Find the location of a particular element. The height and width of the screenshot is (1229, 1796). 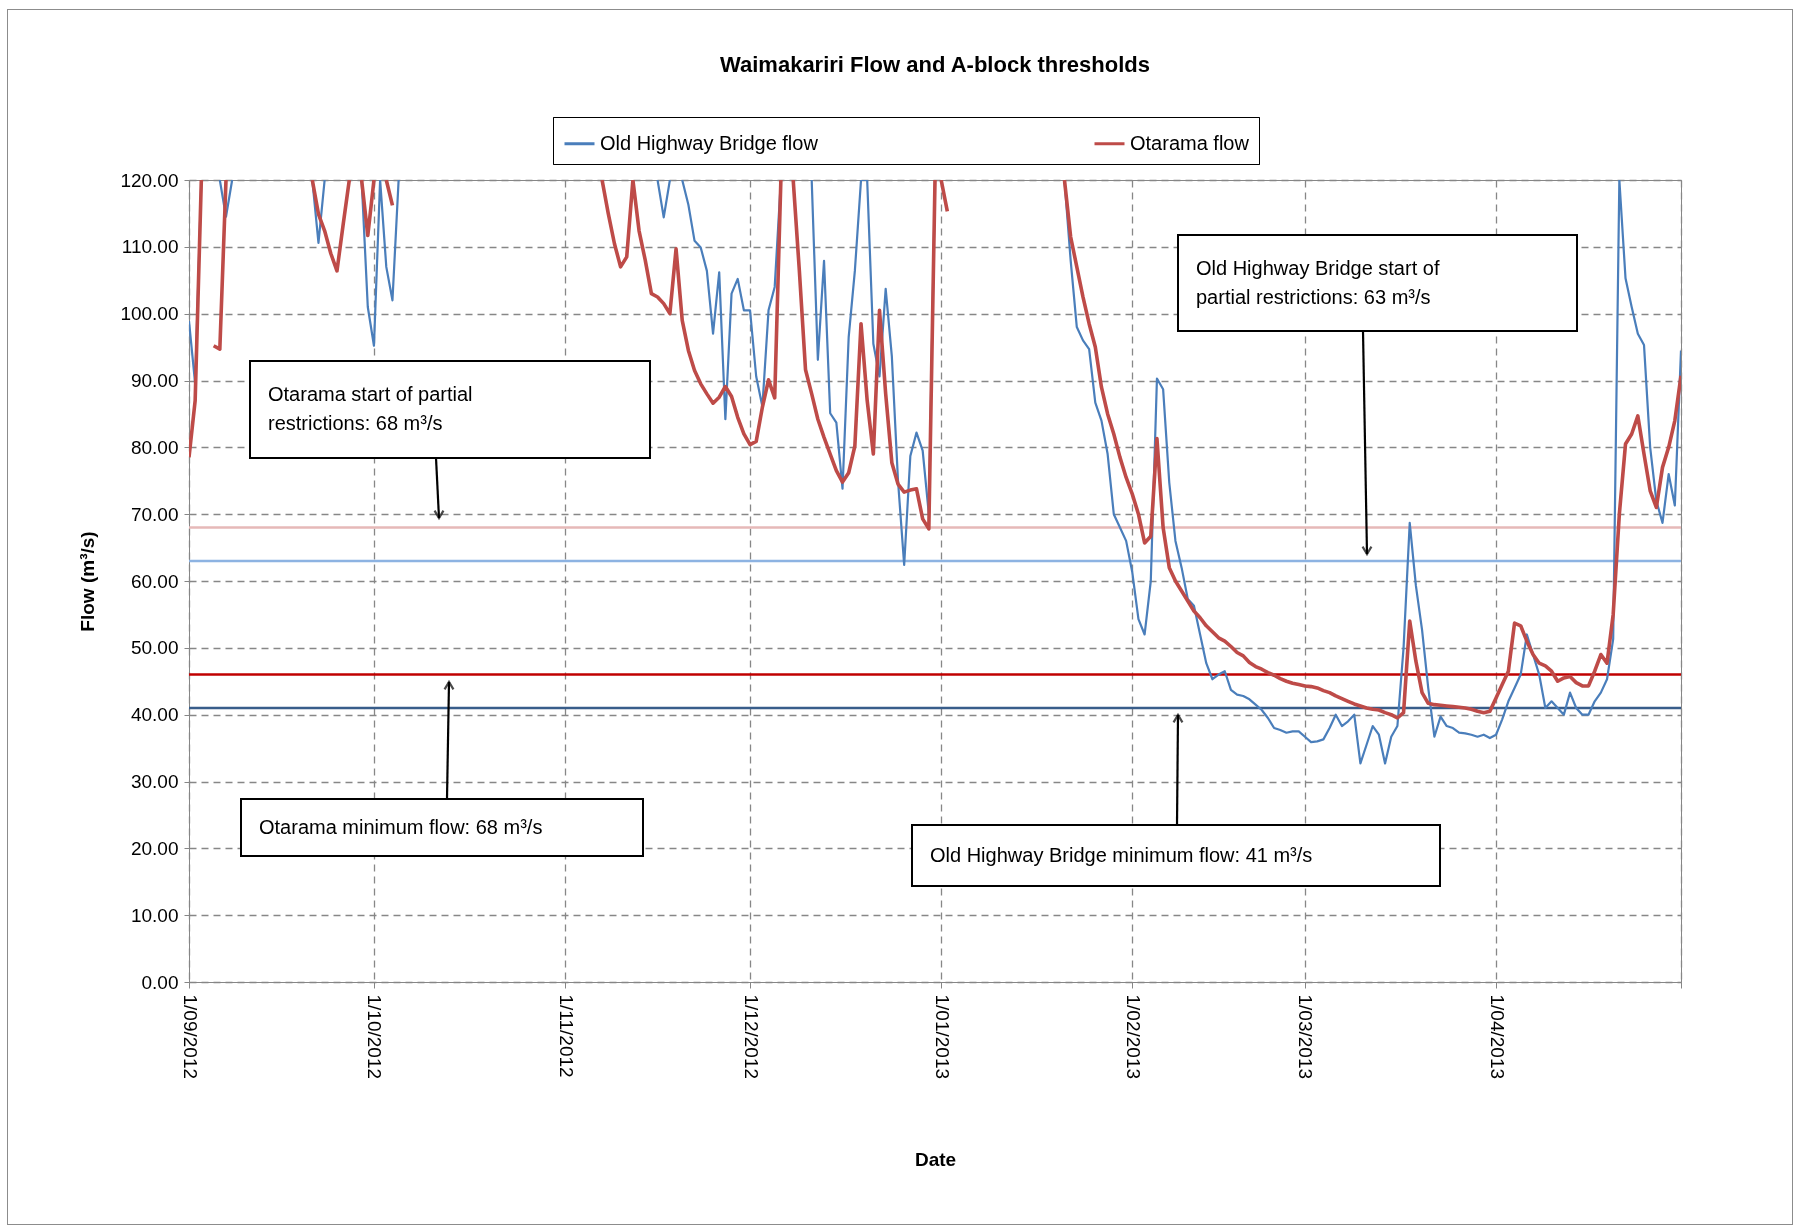

y-tick-label: 50.00 is located at coordinates (154, 648).